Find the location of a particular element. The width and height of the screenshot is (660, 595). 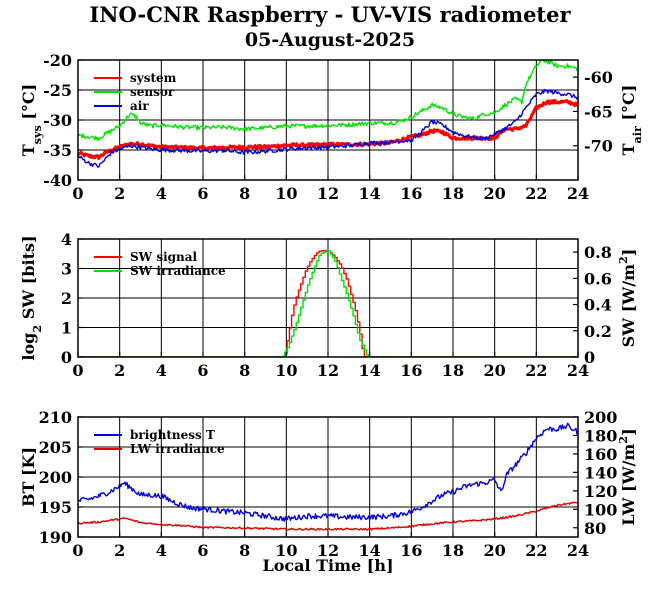

y2-tick-label: 0.8 is located at coordinates (598, 252).